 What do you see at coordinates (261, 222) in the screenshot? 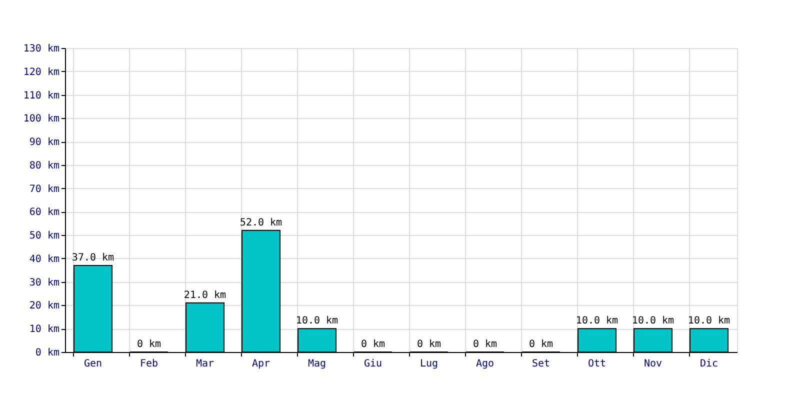
I see `data-label: 52.0 km` at bounding box center [261, 222].